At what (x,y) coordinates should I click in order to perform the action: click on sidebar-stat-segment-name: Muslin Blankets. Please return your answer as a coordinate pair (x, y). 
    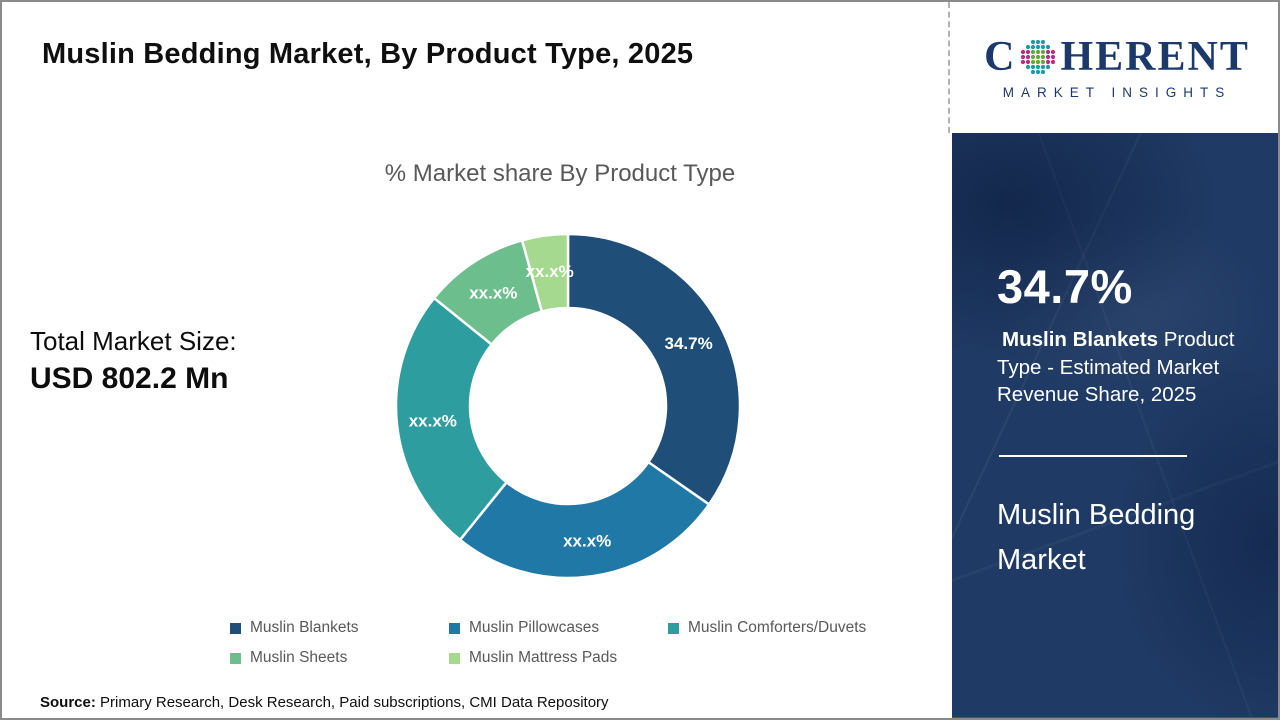
    Looking at the image, I should click on (1080, 339).